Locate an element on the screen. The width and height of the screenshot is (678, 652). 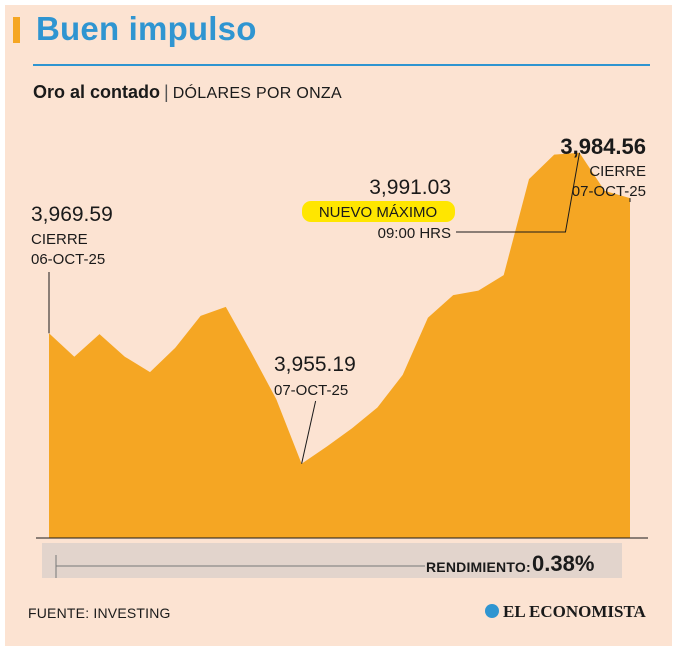
chart-subtitle: Oro al contado | DÓLARES POR ONZA is located at coordinates (187, 92).